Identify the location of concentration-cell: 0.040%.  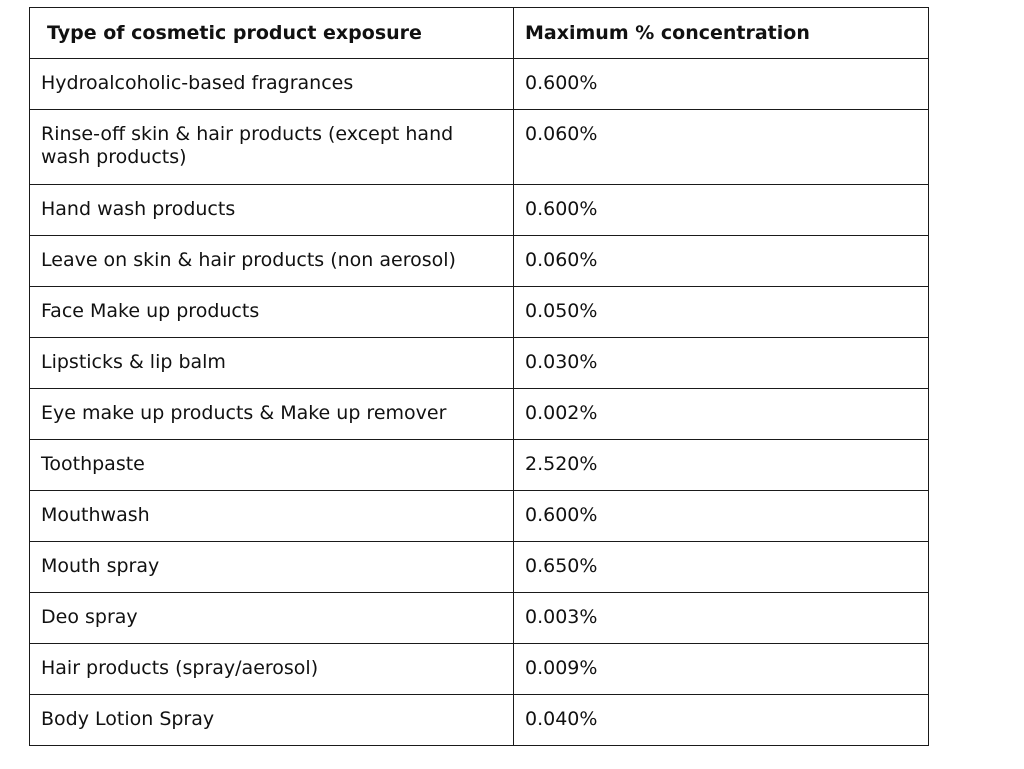
(721, 720).